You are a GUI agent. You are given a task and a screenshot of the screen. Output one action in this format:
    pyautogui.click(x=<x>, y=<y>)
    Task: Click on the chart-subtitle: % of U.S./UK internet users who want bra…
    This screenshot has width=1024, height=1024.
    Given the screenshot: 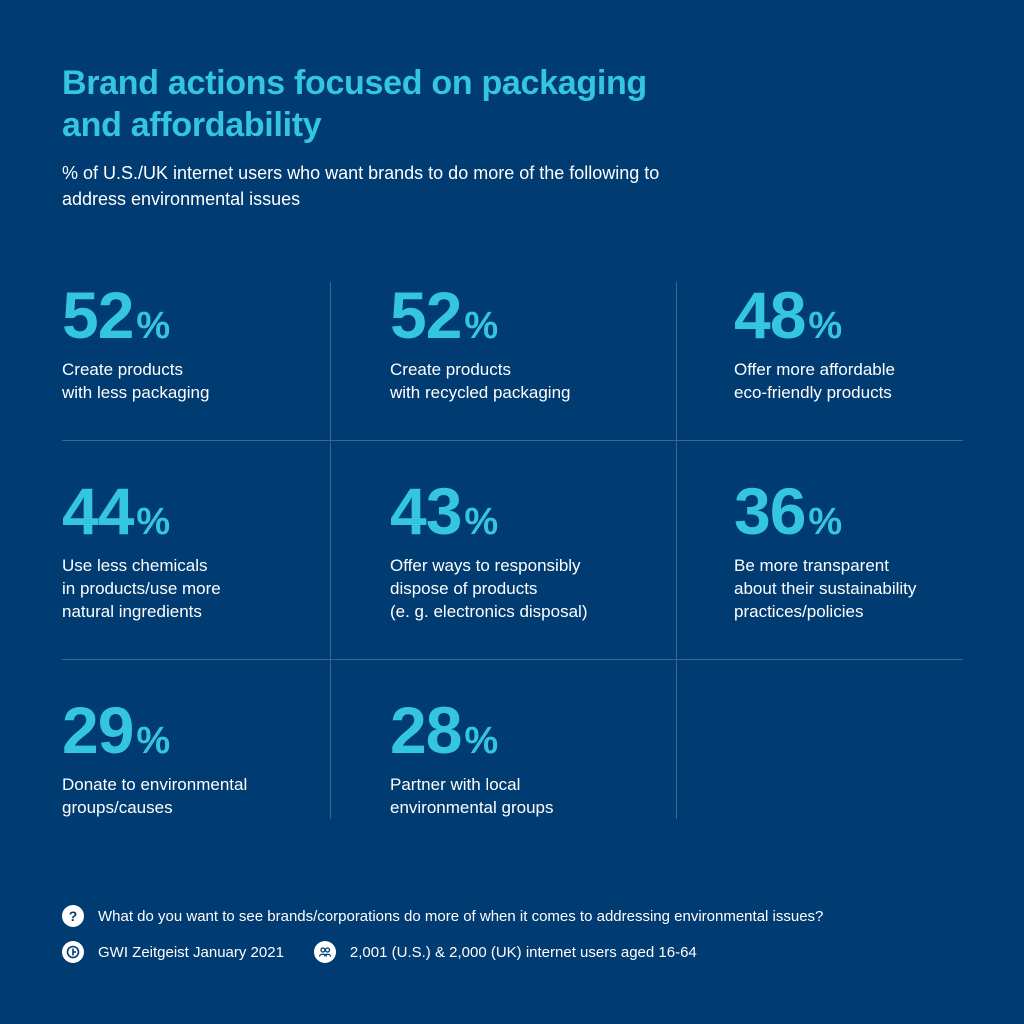 What is the action you would take?
    pyautogui.click(x=361, y=186)
    